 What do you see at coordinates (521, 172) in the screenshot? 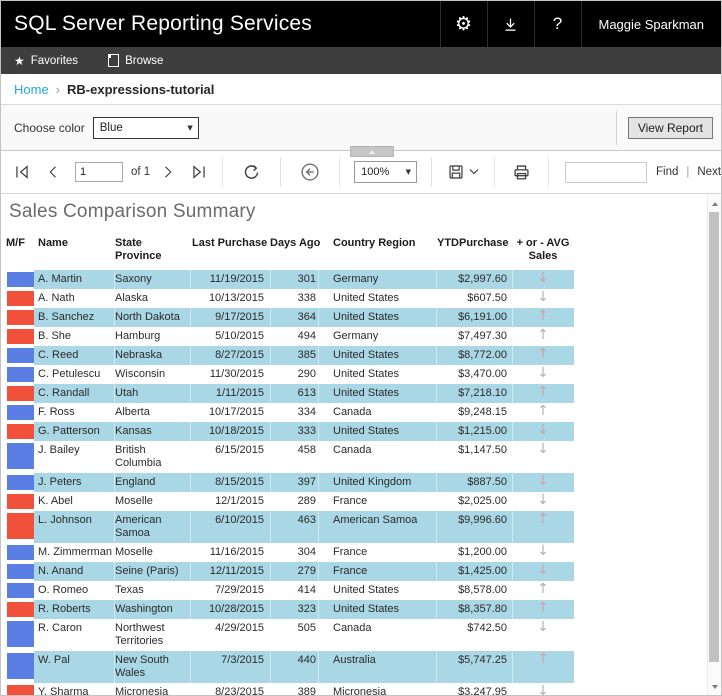
I see `print-button` at bounding box center [521, 172].